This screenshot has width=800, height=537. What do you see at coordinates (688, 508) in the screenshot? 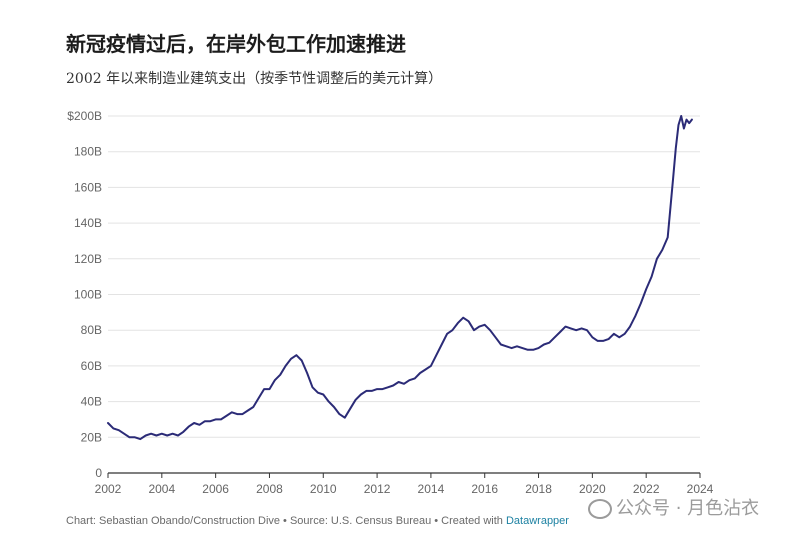
I see `watermark-text: 公众号 · 月色沾衣` at bounding box center [688, 508].